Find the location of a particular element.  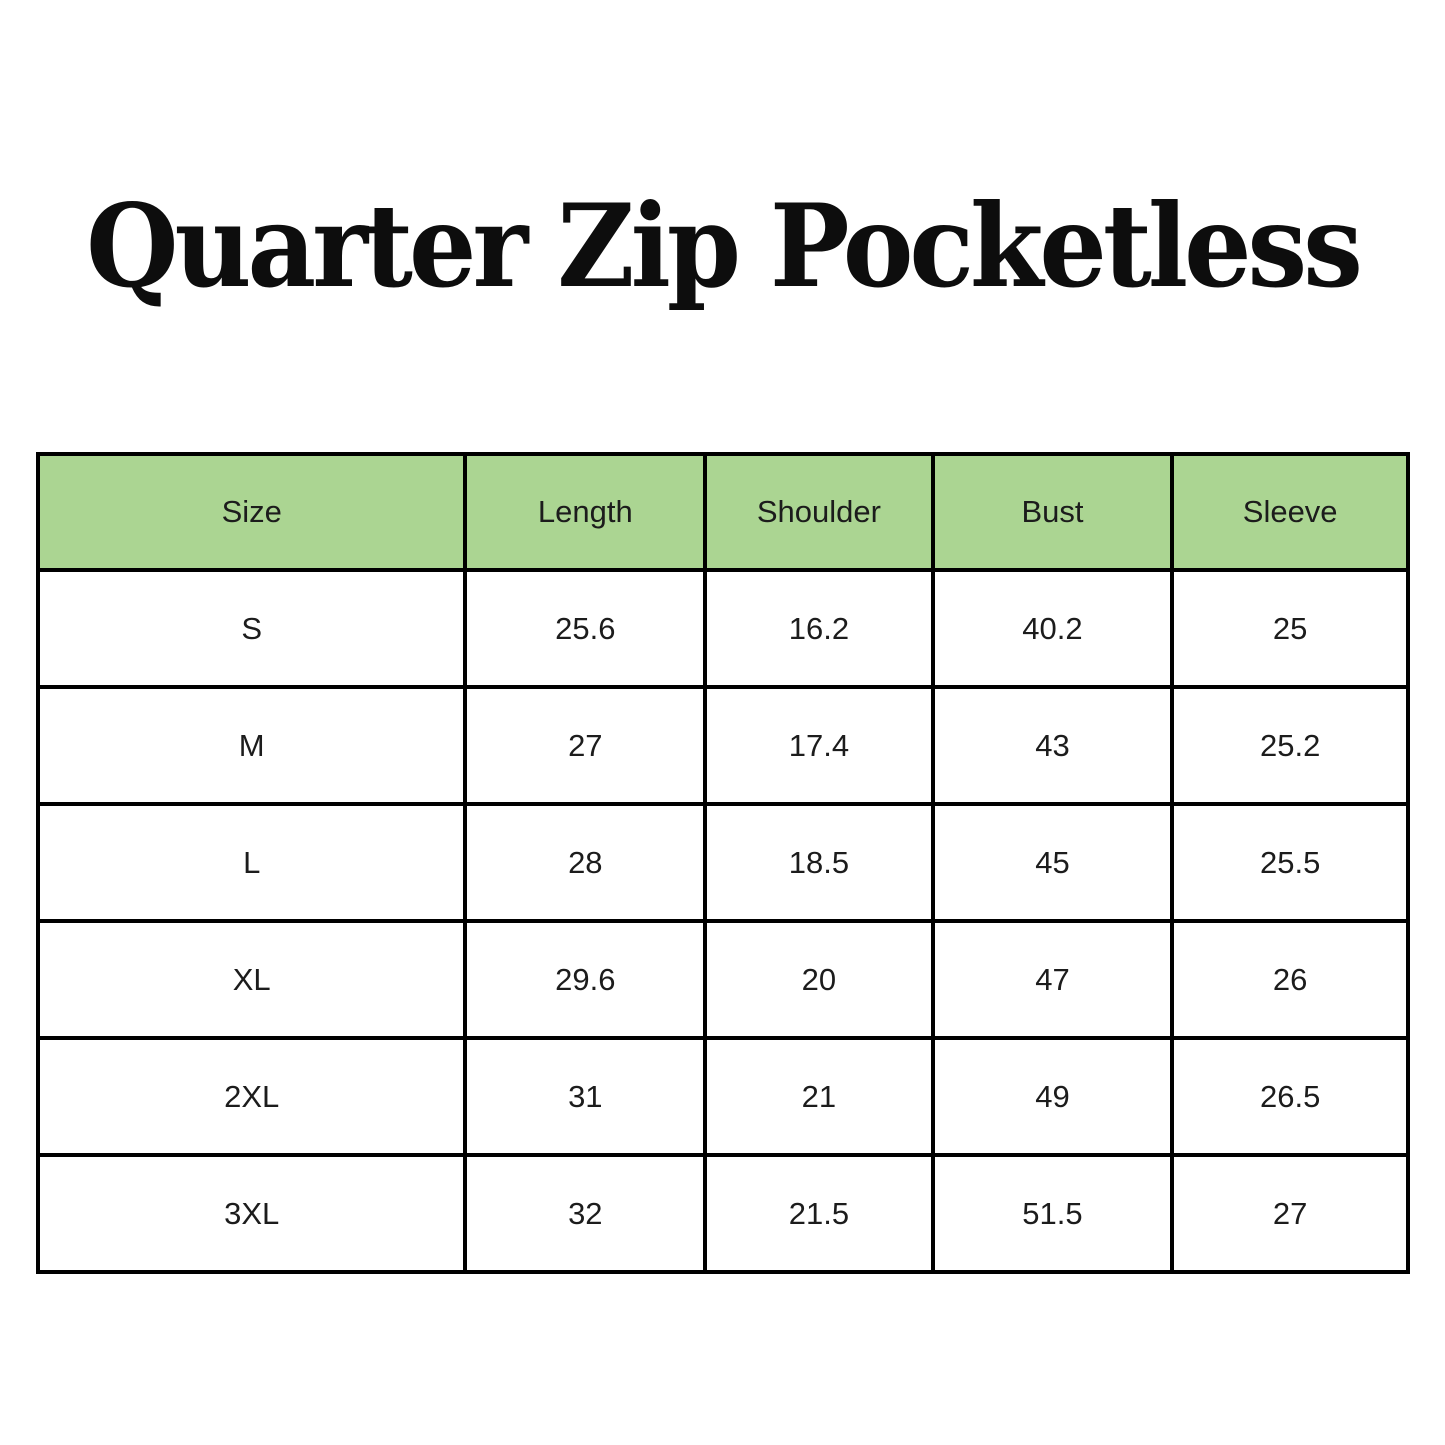

sleeve-cell: 25 is located at coordinates (1290, 628).